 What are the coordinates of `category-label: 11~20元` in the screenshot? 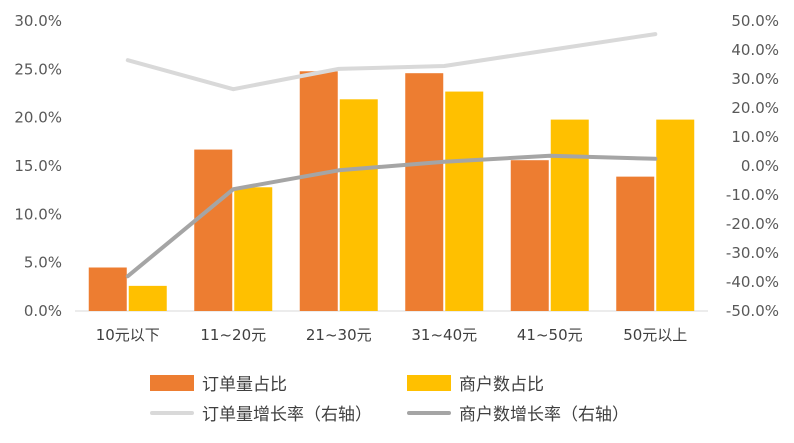 It's located at (233, 335).